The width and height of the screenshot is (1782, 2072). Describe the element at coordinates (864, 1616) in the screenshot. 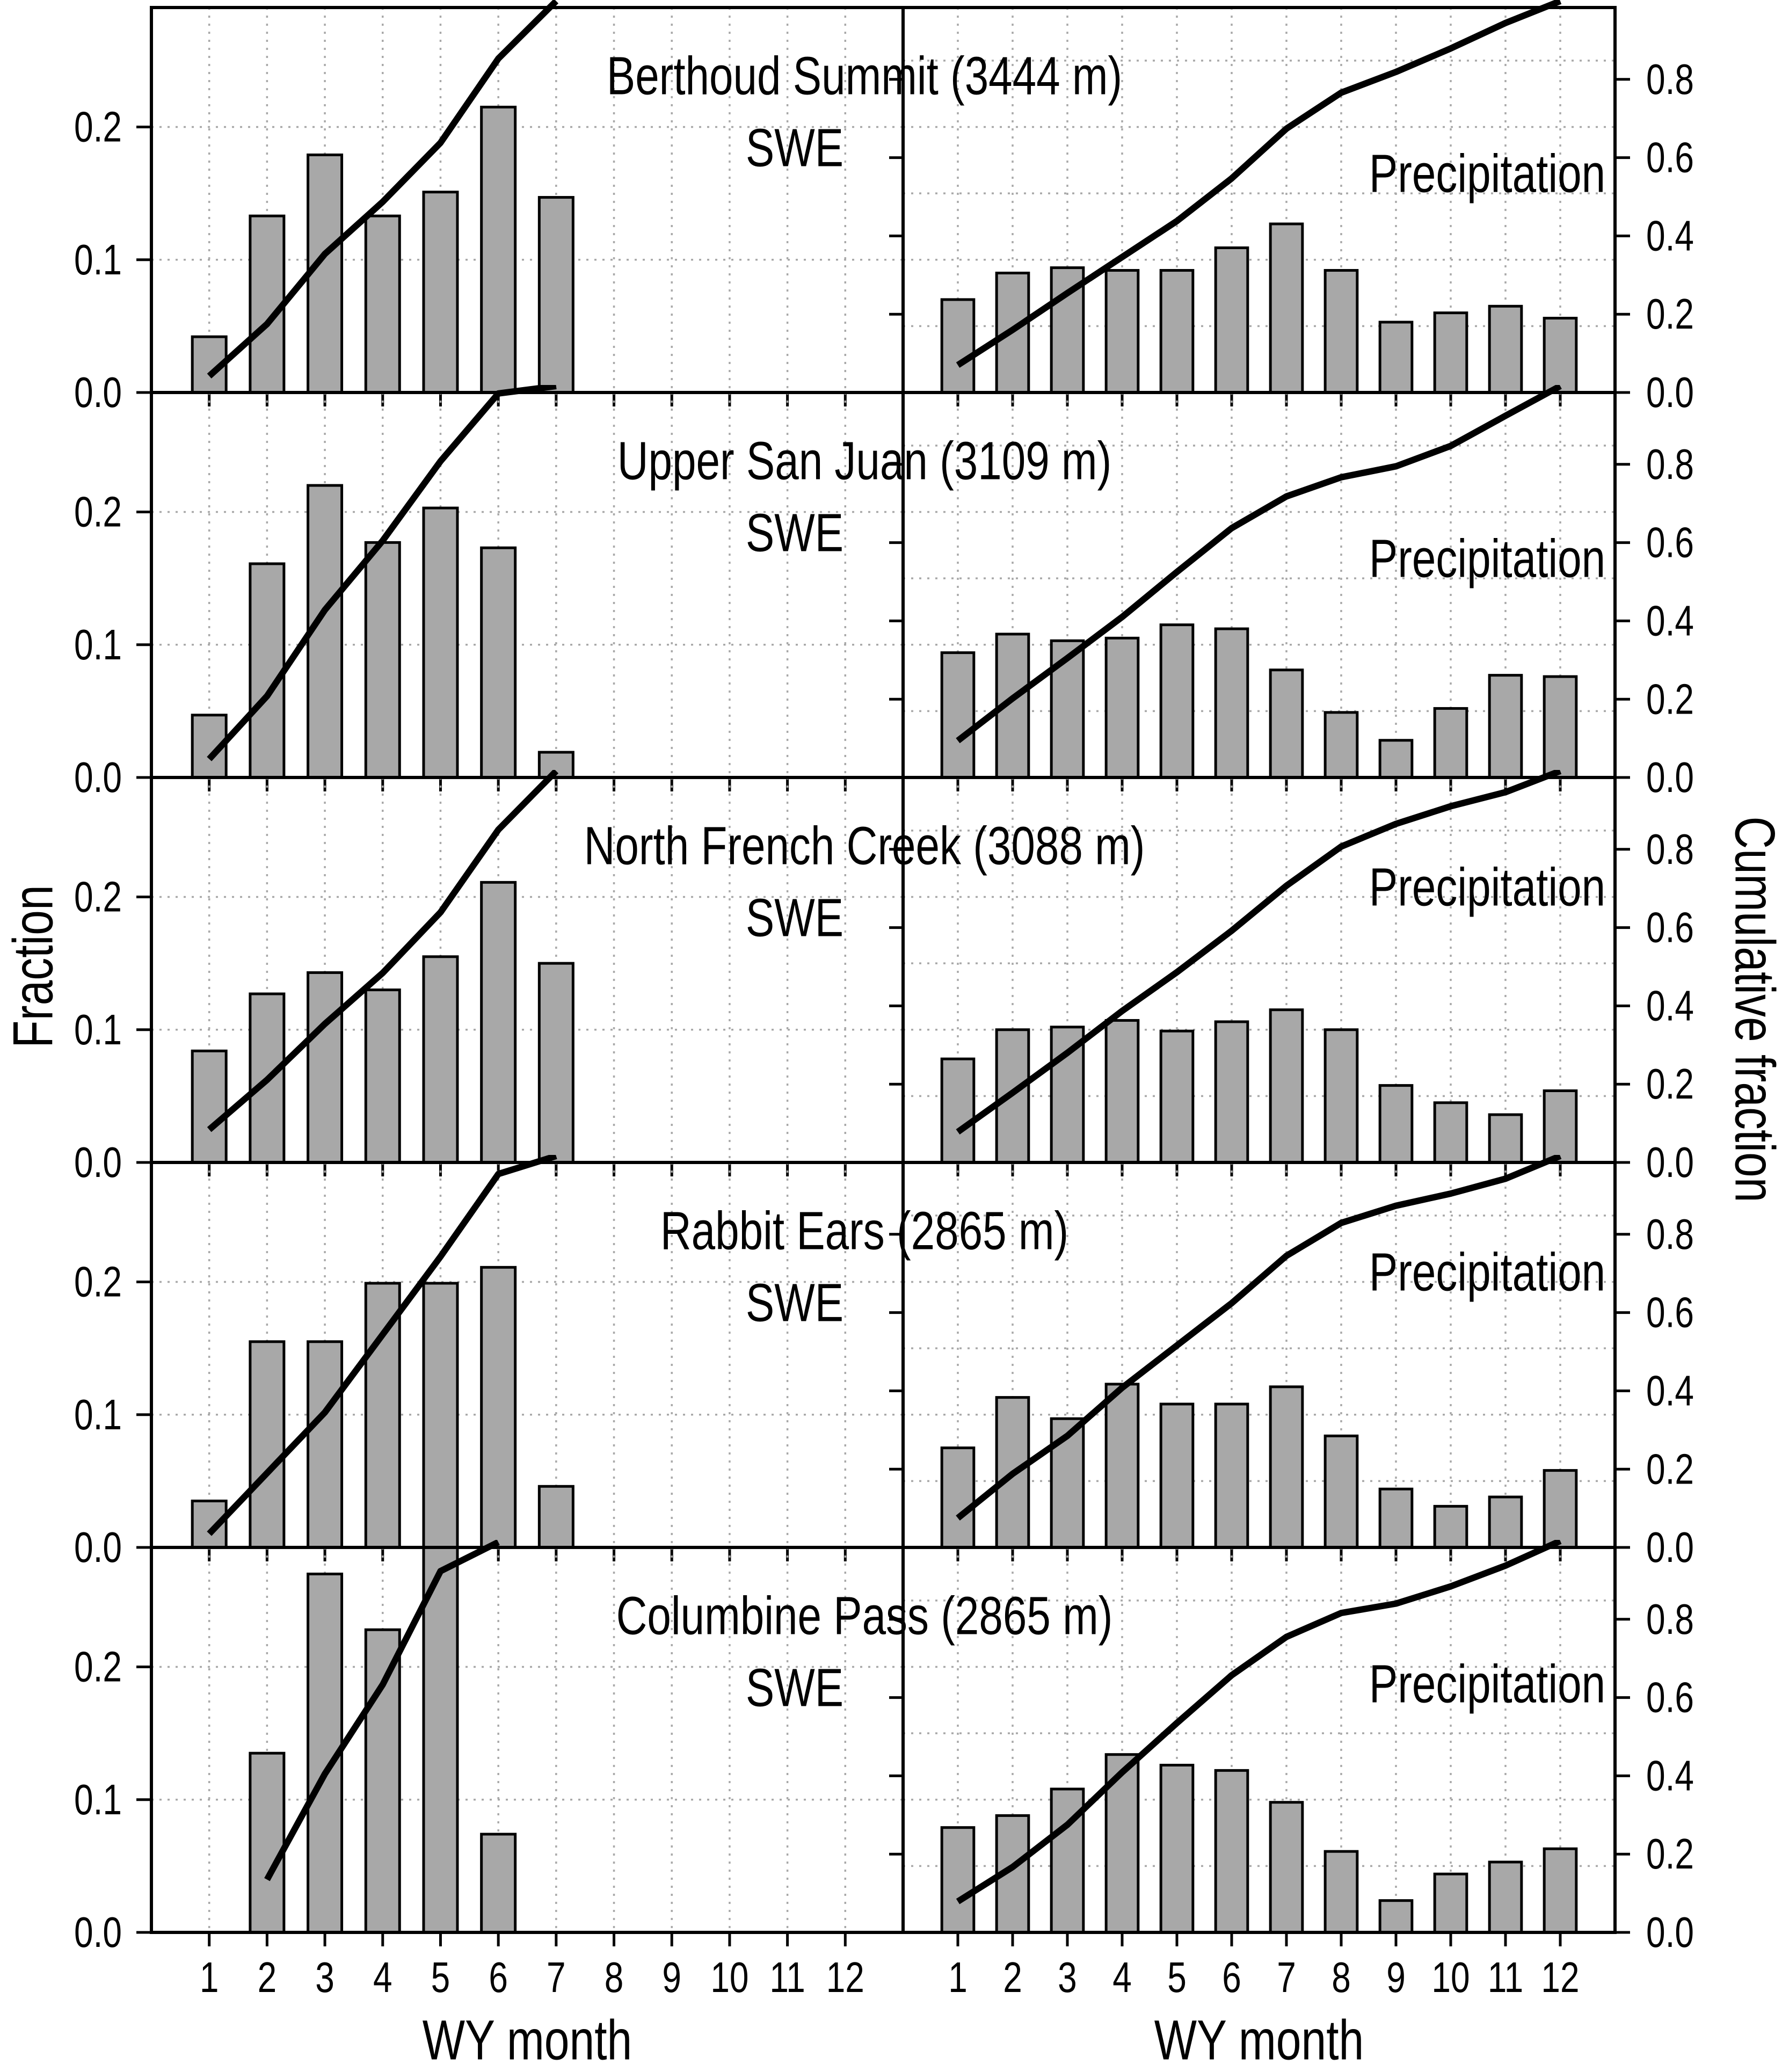

I see `station-title: Columbine Pass (2865 m)` at that location.